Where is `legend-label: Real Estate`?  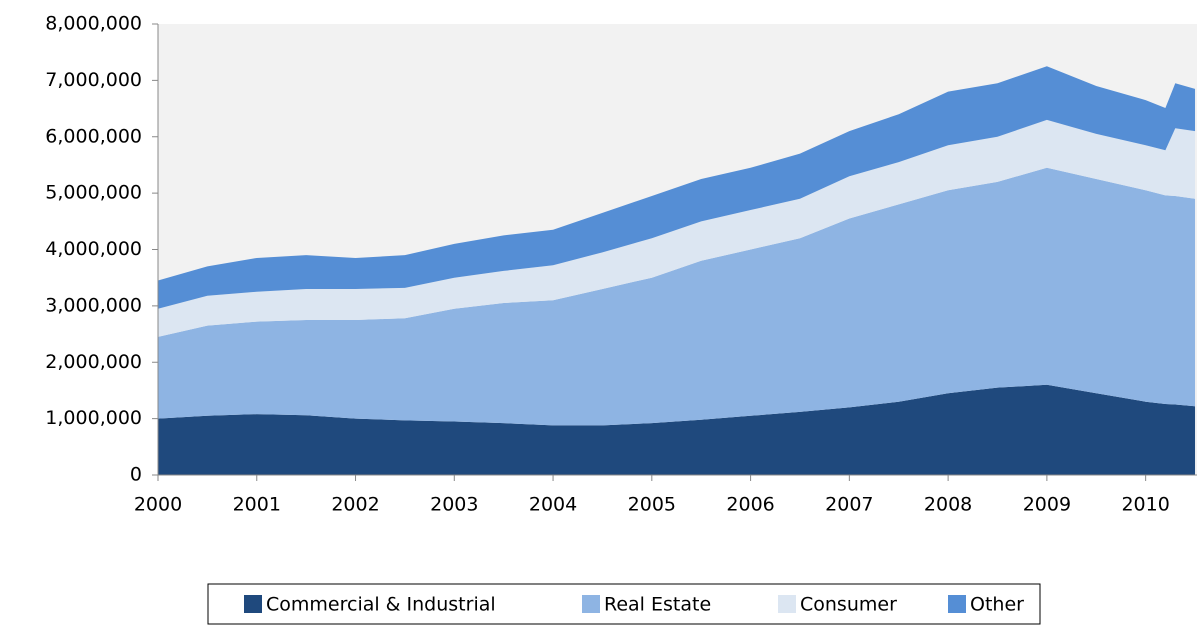
legend-label: Real Estate is located at coordinates (657, 605).